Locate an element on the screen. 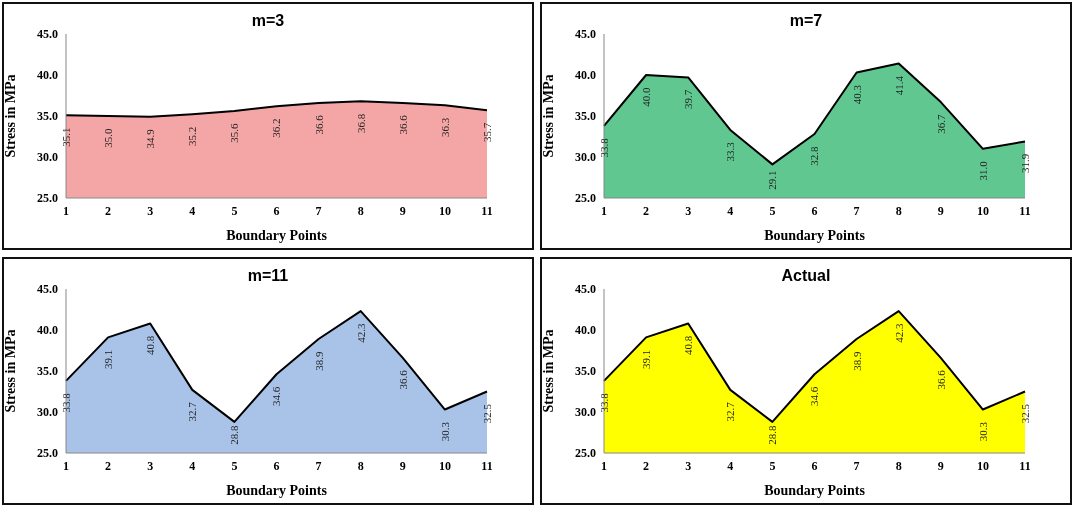 The width and height of the screenshot is (1074, 508). data-label: 38.9 is located at coordinates (856, 360).